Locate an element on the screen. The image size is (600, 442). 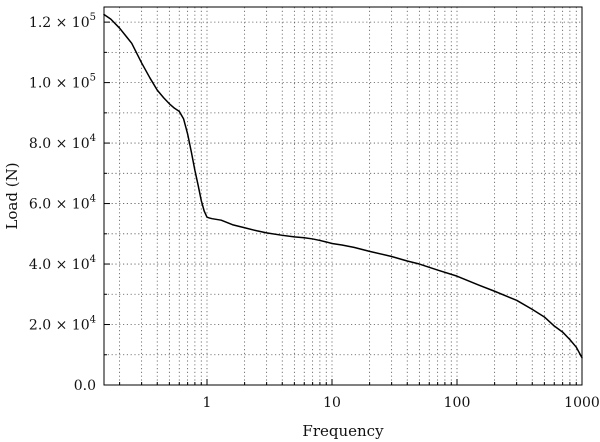
x-tick-label: 1000 is located at coordinates (582, 403).